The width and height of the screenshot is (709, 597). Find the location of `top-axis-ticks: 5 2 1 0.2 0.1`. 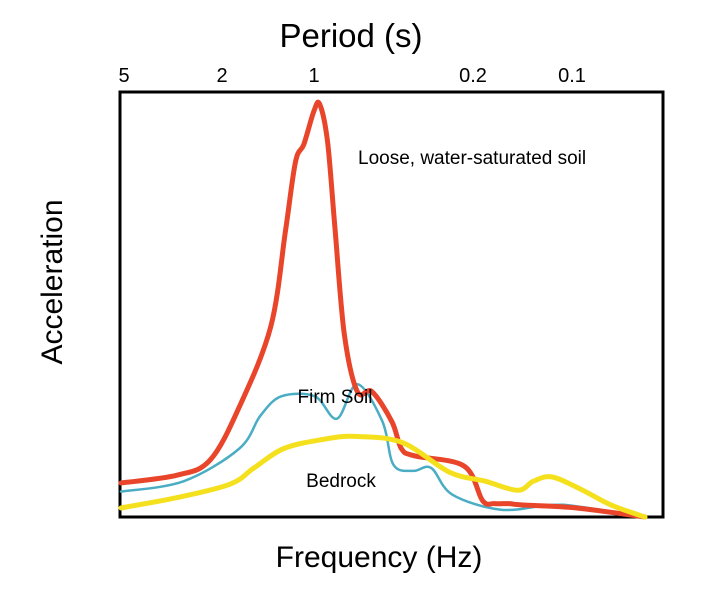

top-axis-ticks: 5 2 1 0.2 0.1 is located at coordinates (351, 76).